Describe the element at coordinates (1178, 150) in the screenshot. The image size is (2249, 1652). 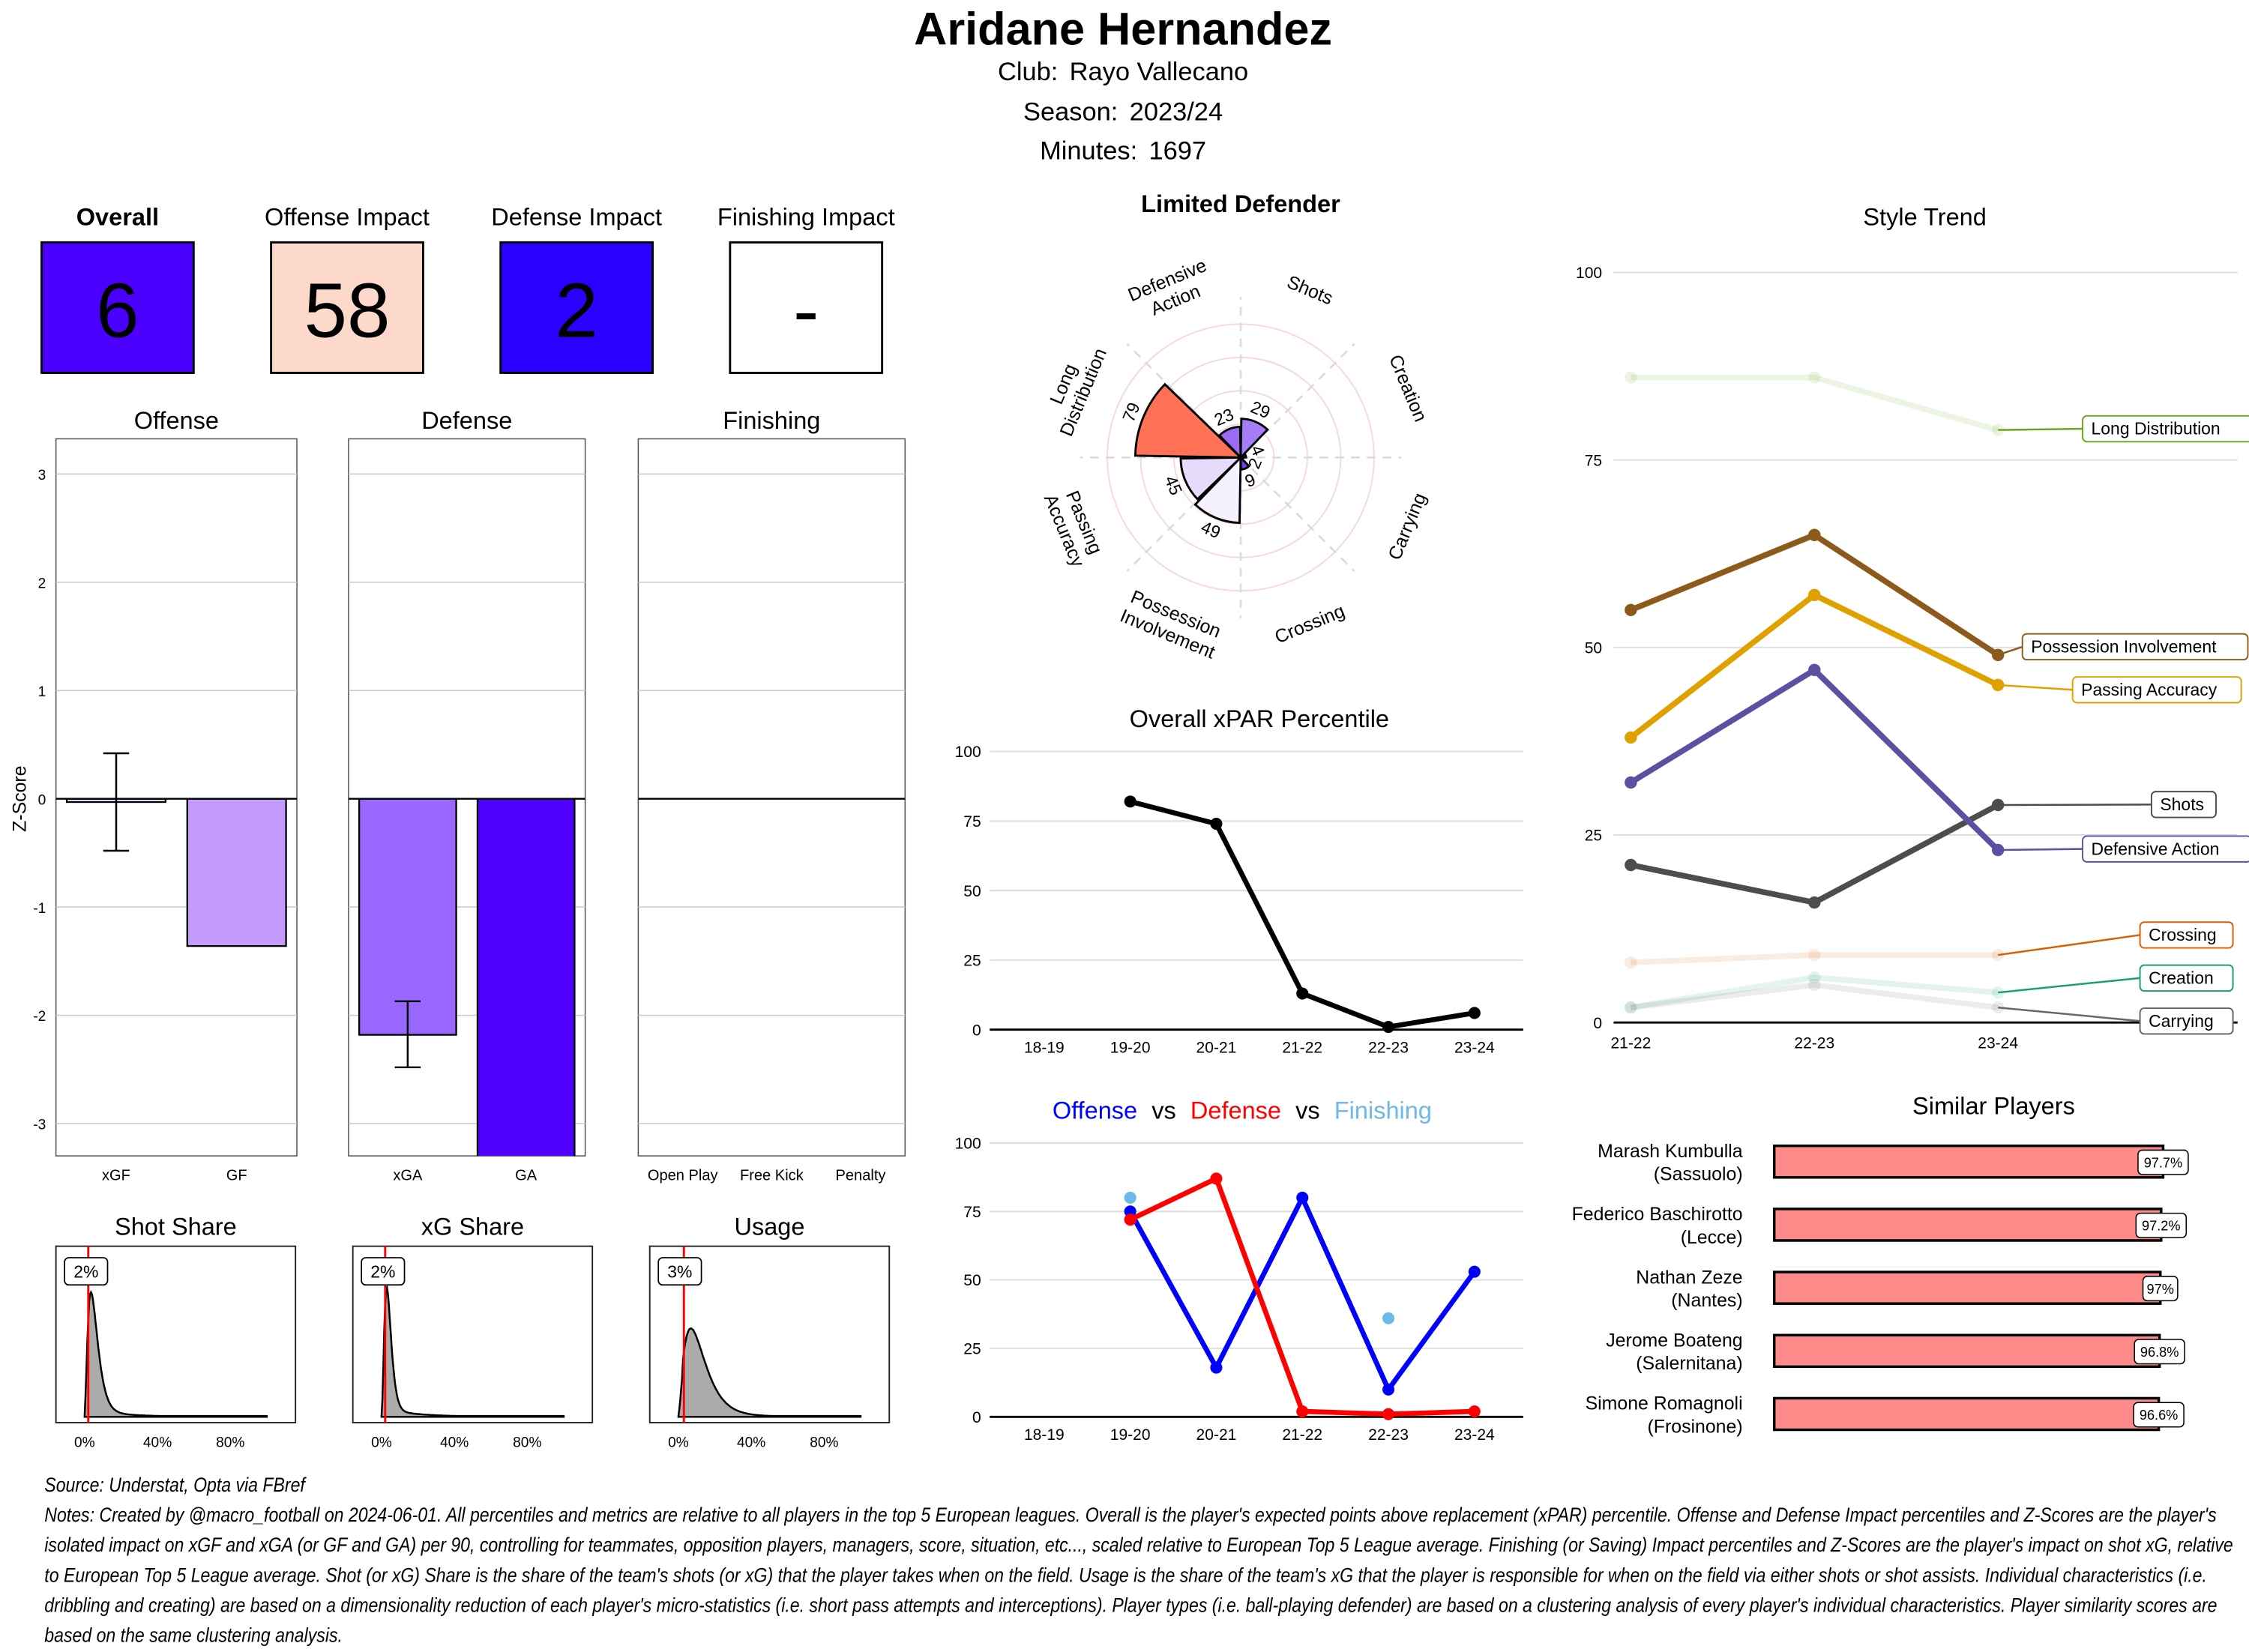
I see `minutes-value: 1697` at that location.